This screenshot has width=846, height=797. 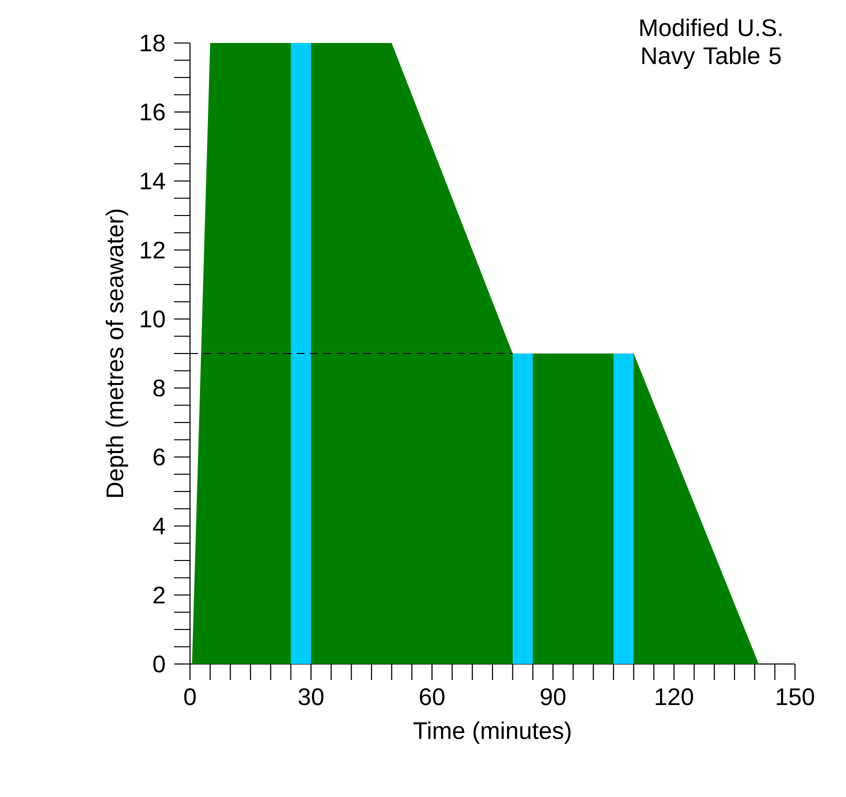 I want to click on y-tick-label: 16, so click(x=152, y=111).